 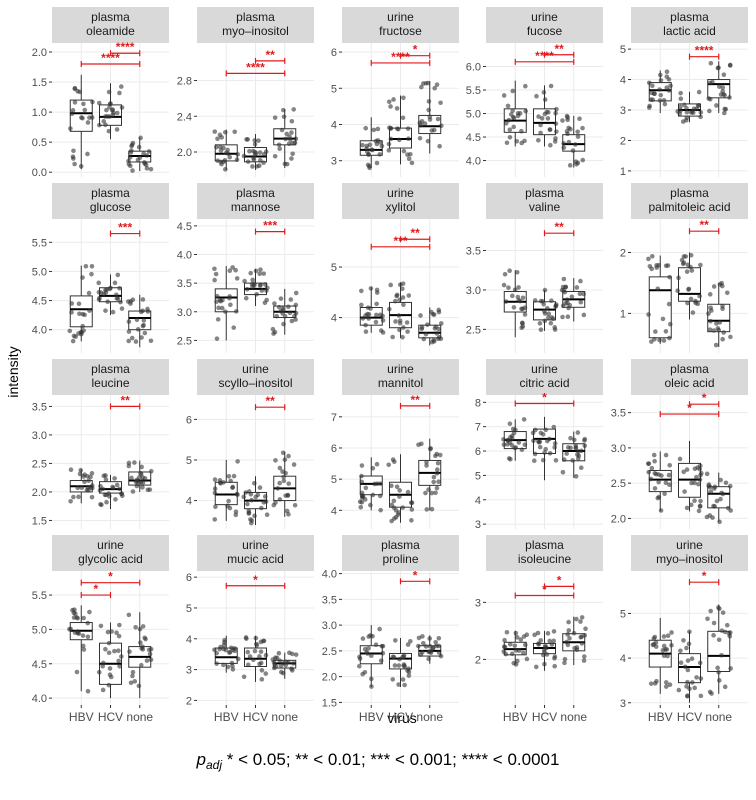 I want to click on sig-label: *, so click(x=559, y=580).